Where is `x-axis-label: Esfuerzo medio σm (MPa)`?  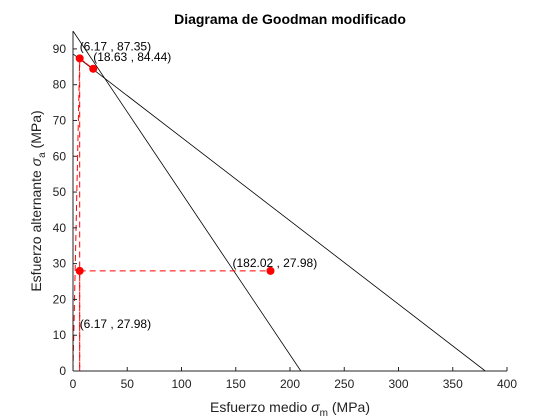 x-axis-label: Esfuerzo medio σm (MPa) is located at coordinates (290, 409).